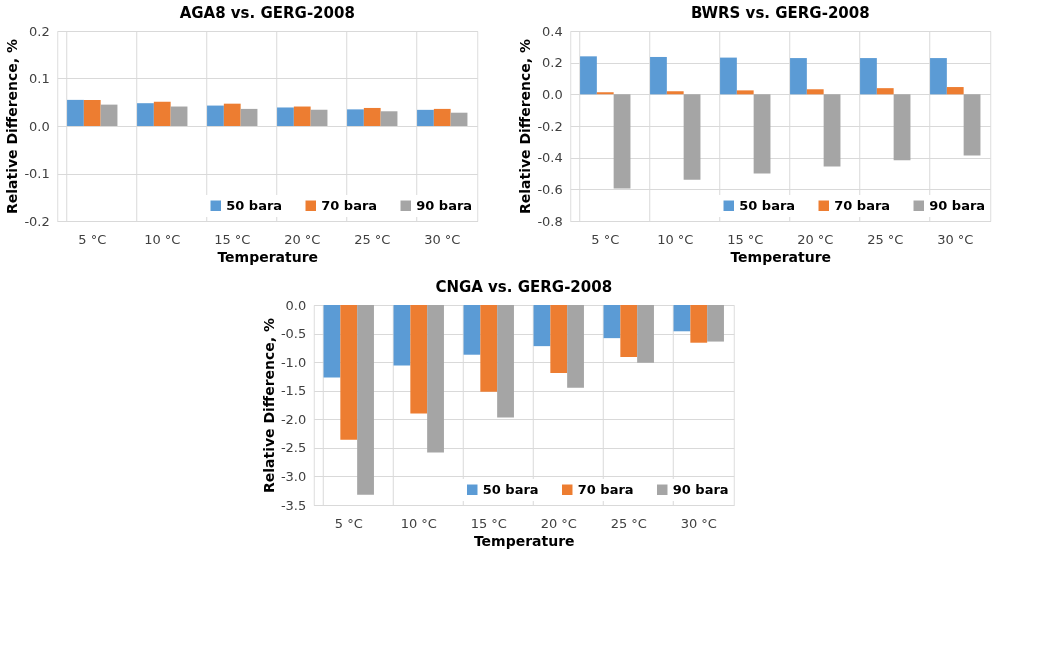 This screenshot has width=1059, height=648. What do you see at coordinates (293, 419) in the screenshot?
I see `y-tick-label: -2.0` at bounding box center [293, 419].